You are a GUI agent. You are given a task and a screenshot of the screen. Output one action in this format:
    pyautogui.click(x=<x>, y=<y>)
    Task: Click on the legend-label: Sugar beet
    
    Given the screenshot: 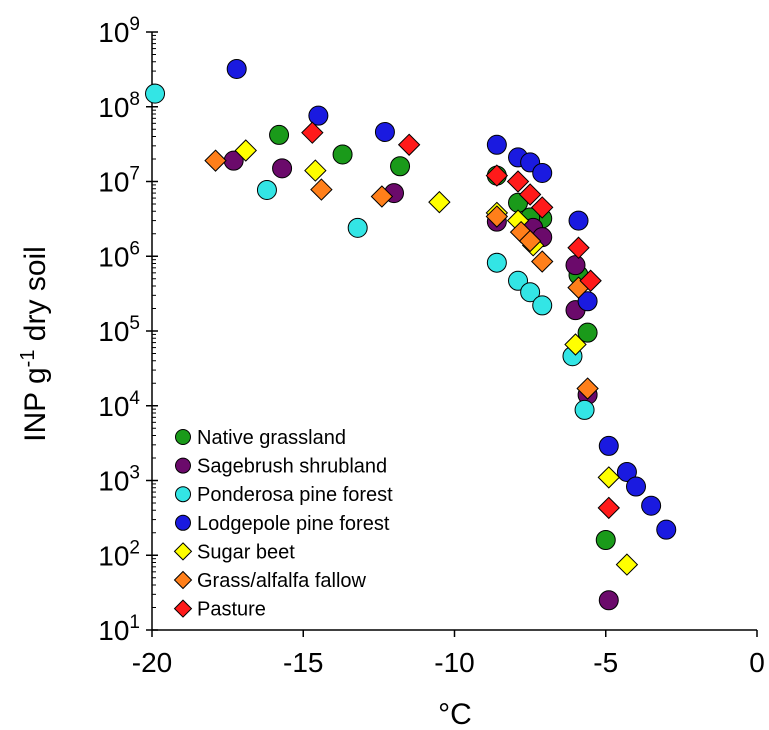 What is the action you would take?
    pyautogui.click(x=246, y=552)
    